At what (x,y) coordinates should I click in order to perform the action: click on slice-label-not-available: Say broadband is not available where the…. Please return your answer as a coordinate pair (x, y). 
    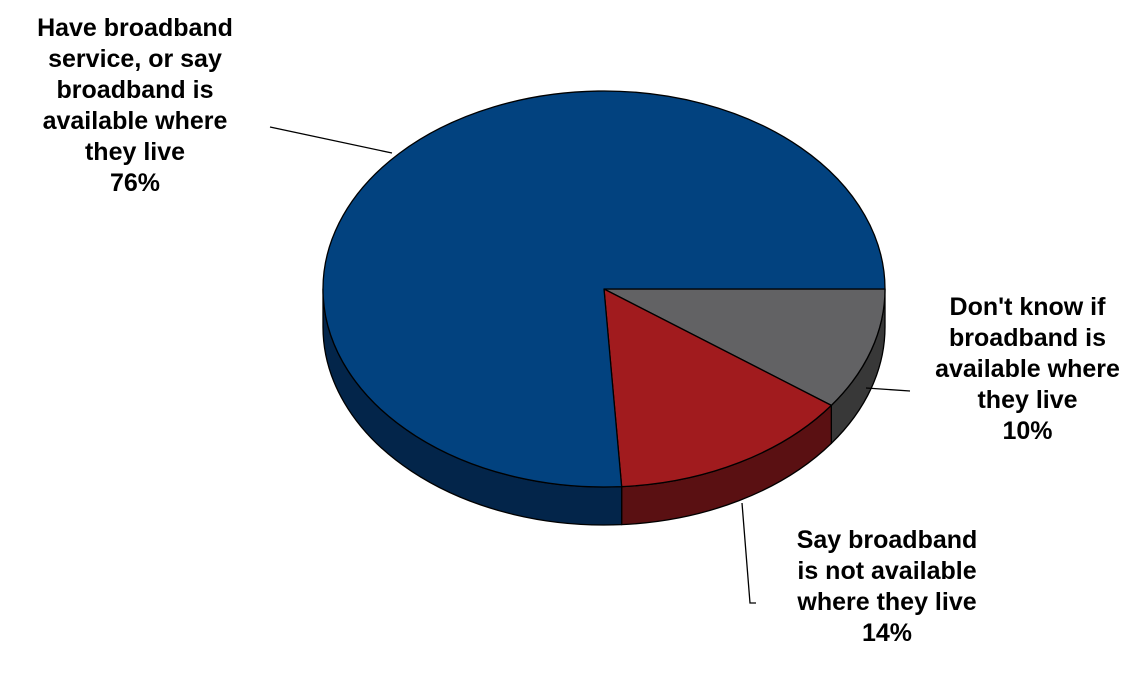
    Looking at the image, I should click on (887, 587).